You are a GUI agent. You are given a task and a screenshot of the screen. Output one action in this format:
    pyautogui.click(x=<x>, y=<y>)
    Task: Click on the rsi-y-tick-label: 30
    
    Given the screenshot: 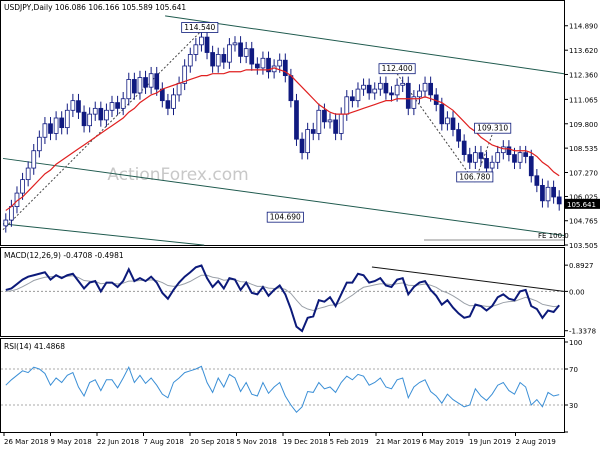 What is the action you would take?
    pyautogui.click(x=573, y=406)
    